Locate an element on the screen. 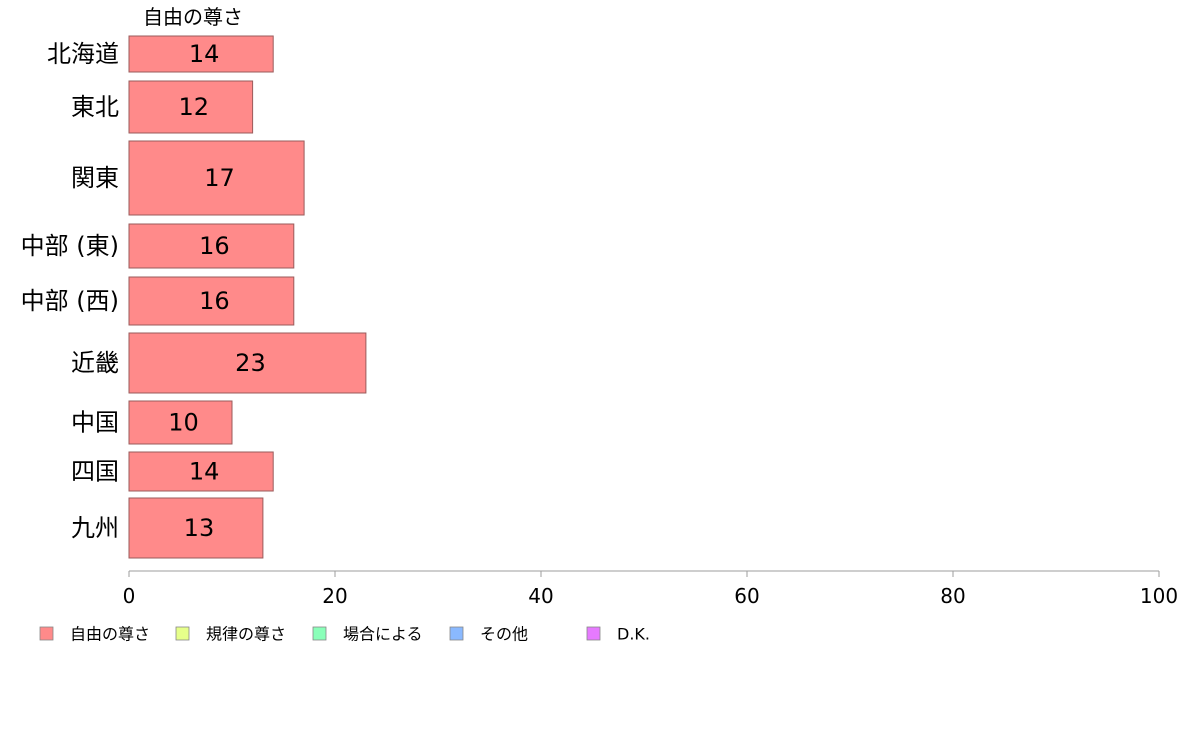 The width and height of the screenshot is (1188, 740). legend-label: D.K. is located at coordinates (633, 634).